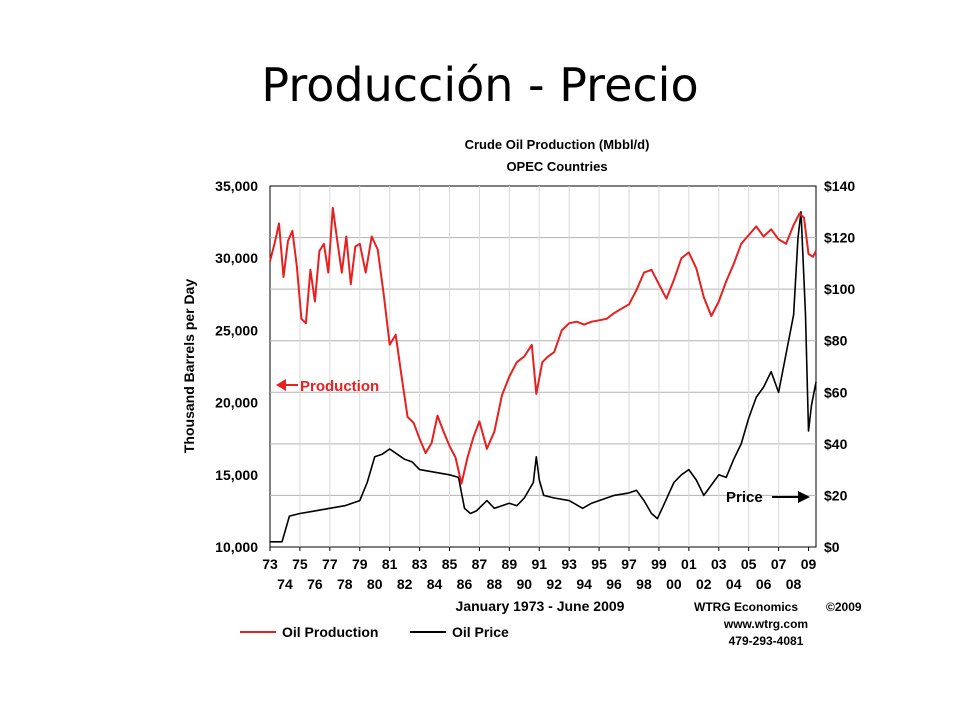 This screenshot has height=720, width=960. Describe the element at coordinates (746, 607) in the screenshot. I see `credit-company: WTRG Economics` at that location.